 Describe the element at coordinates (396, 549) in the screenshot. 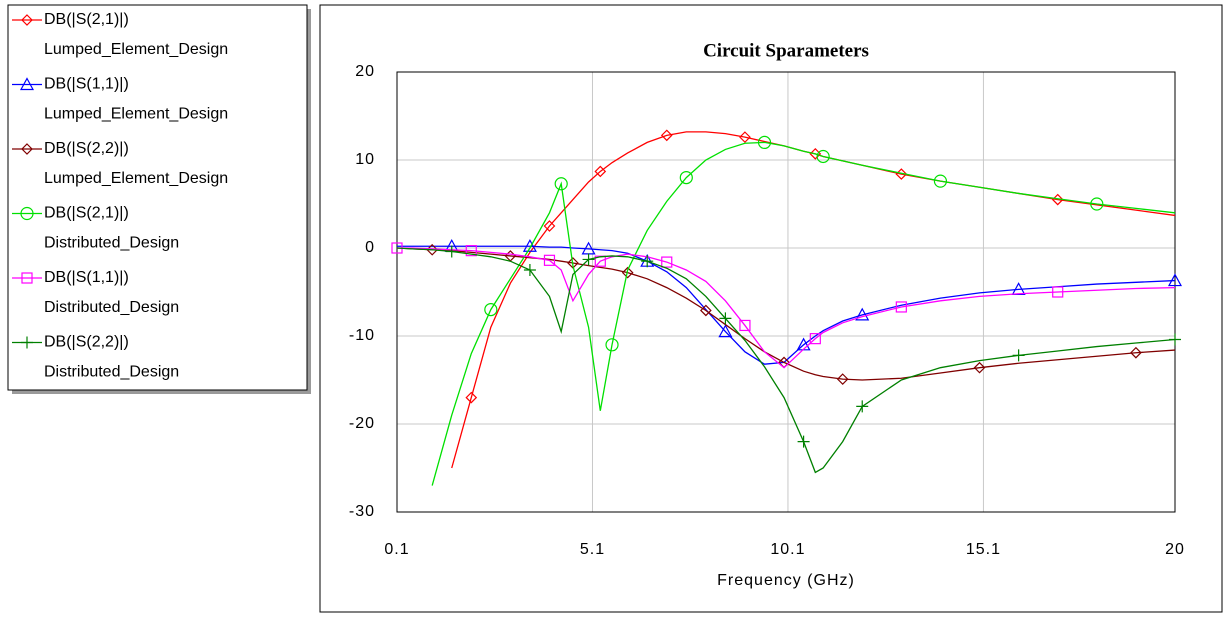

I see `x-tick-label: 0.1` at that location.